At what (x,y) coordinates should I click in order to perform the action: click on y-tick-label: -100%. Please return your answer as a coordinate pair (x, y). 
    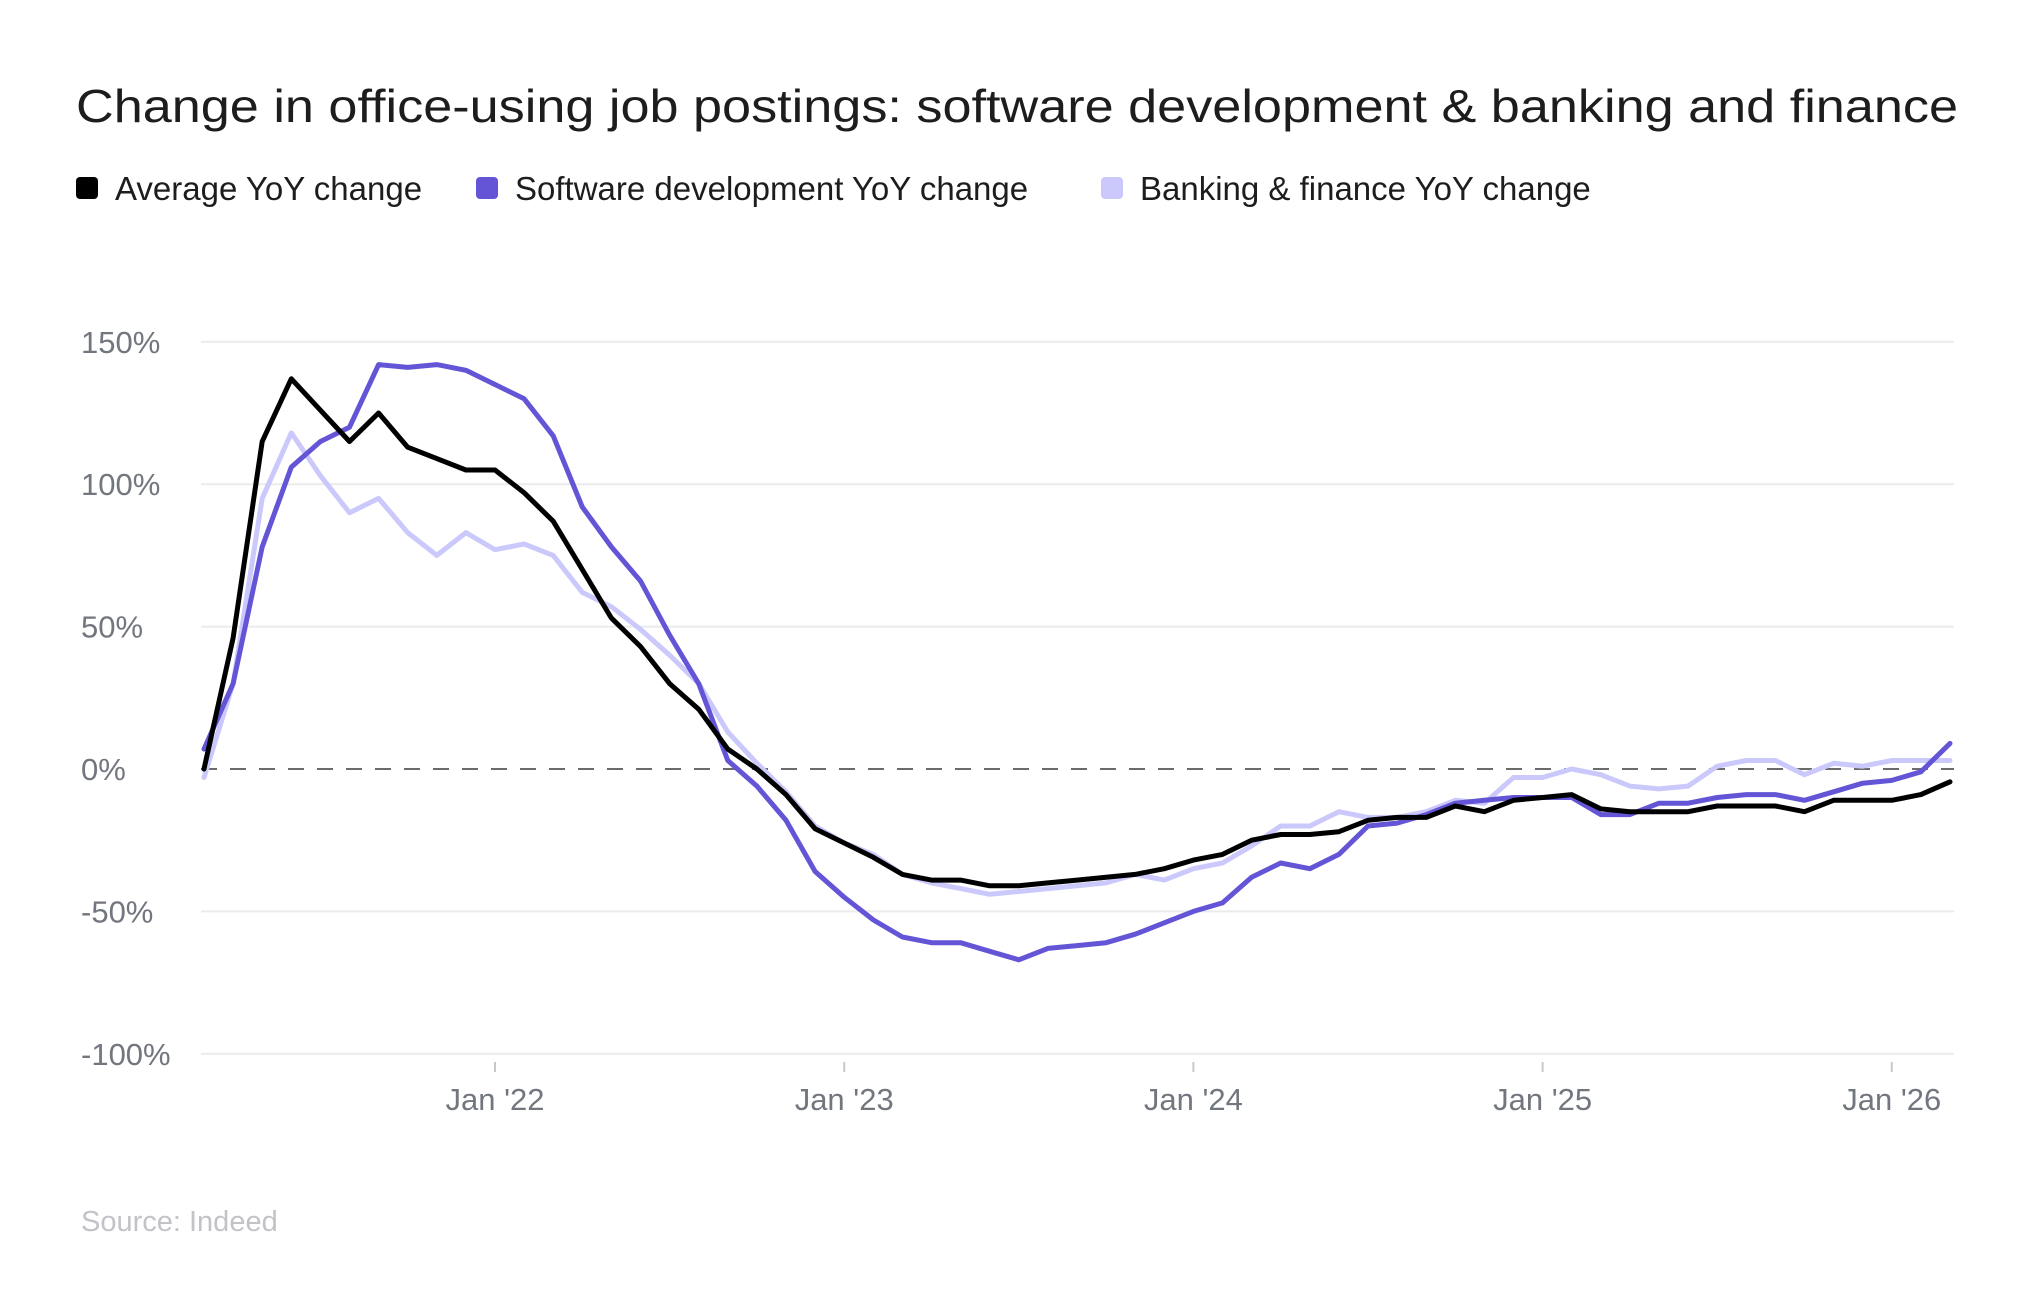
    Looking at the image, I should click on (126, 1054).